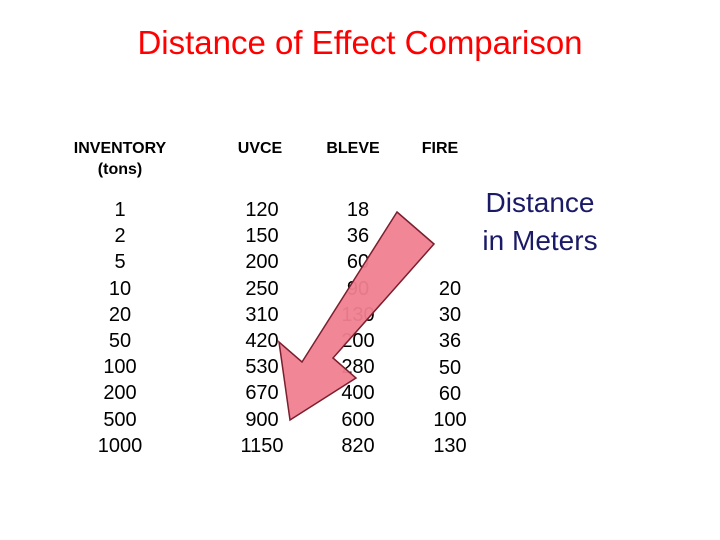  What do you see at coordinates (120, 169) in the screenshot?
I see `header-inventory-line2: (tons)` at bounding box center [120, 169].